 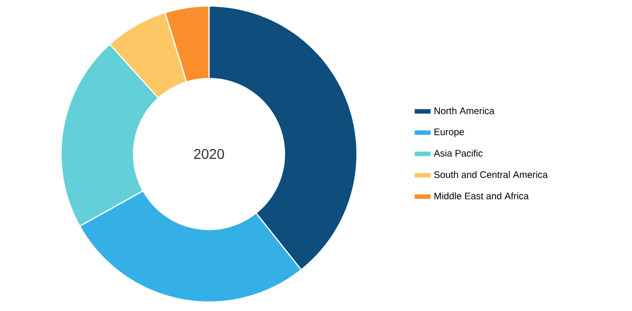 I want to click on legend-label: Middle East and Africa, so click(x=481, y=196).